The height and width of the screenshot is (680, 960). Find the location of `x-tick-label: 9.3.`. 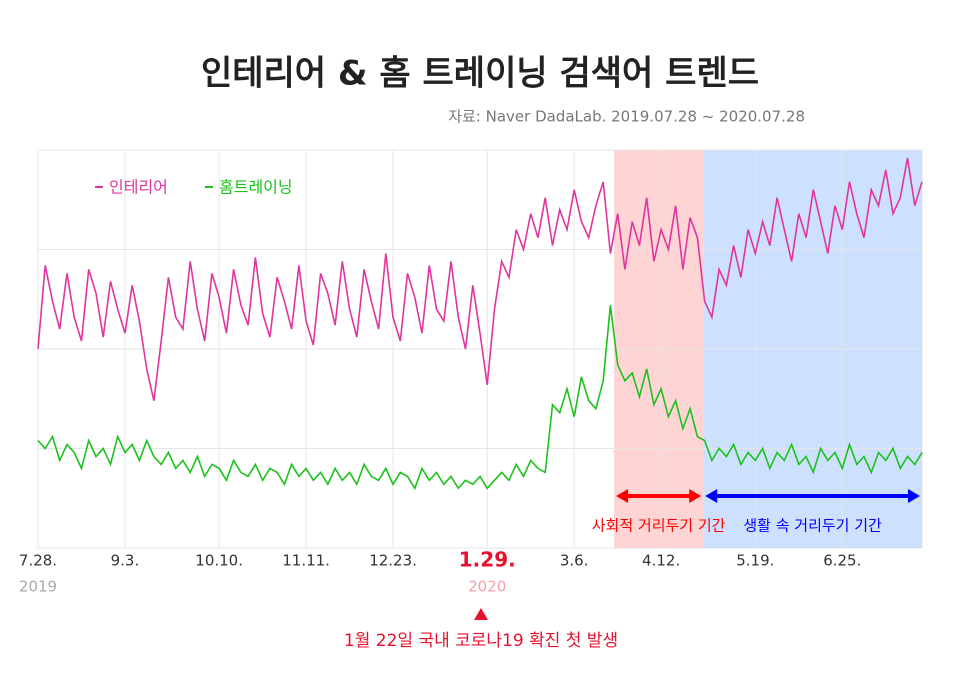

x-tick-label: 9.3. is located at coordinates (125, 561).